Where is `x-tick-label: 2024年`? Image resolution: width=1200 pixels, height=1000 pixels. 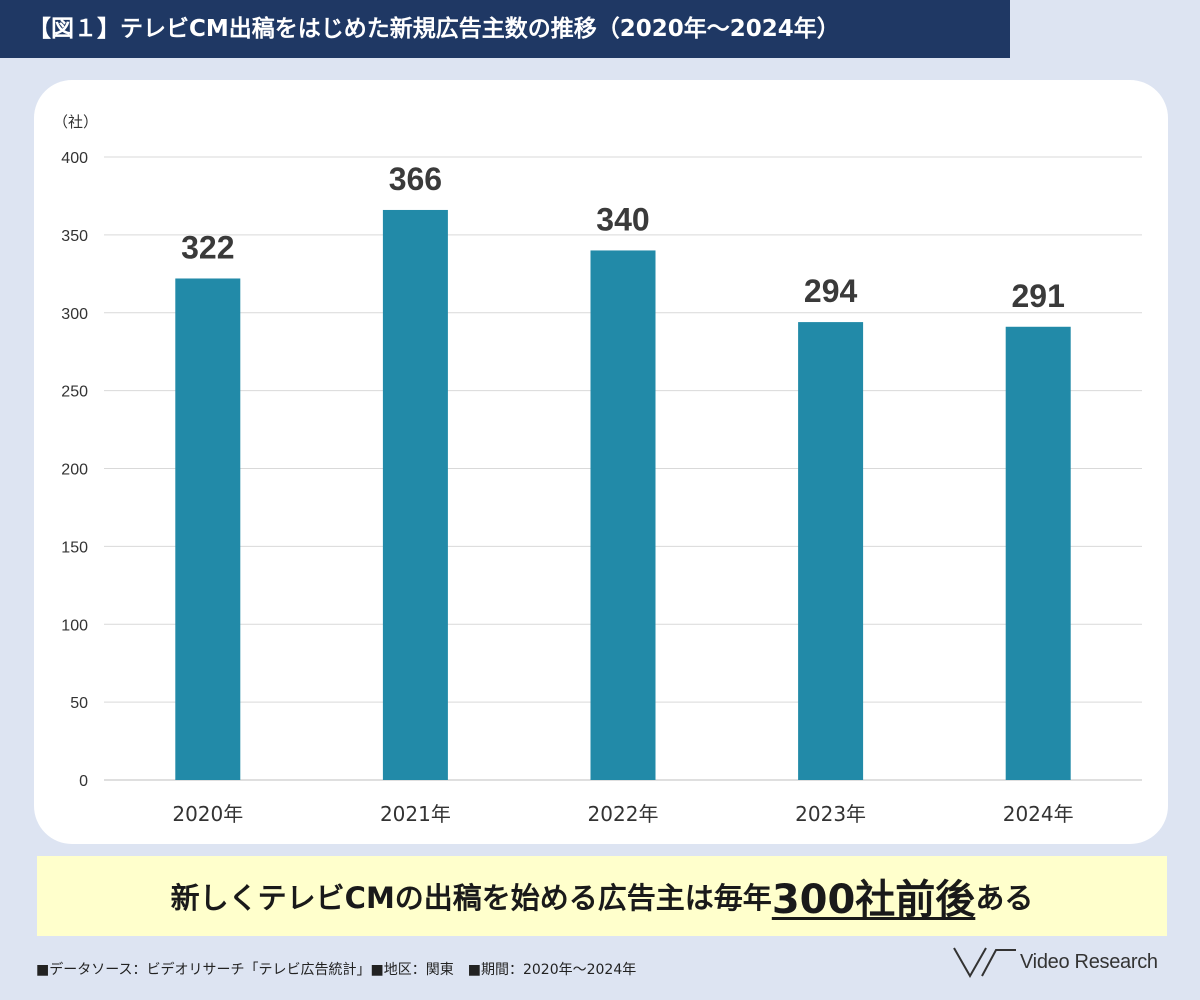
x-tick-label: 2024年 is located at coordinates (1038, 814).